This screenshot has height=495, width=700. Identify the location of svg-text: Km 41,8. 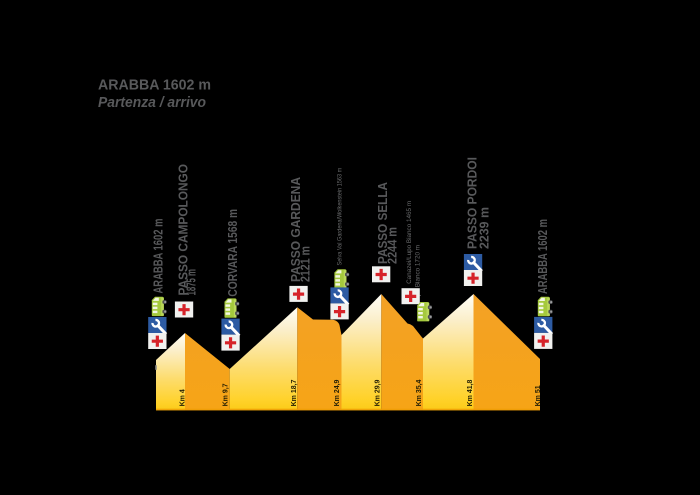
(470, 392).